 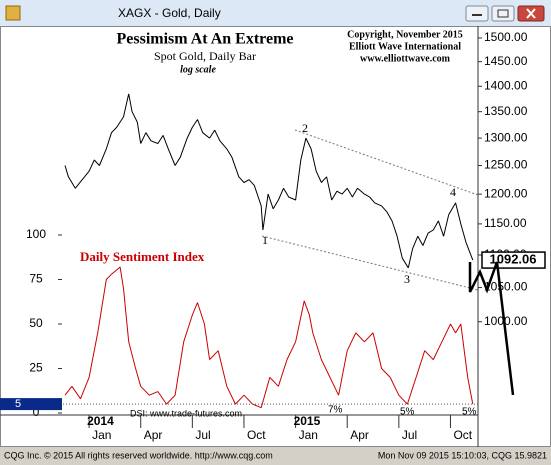 What do you see at coordinates (513, 259) in the screenshot?
I see `last-price-label: 1092.06` at bounding box center [513, 259].